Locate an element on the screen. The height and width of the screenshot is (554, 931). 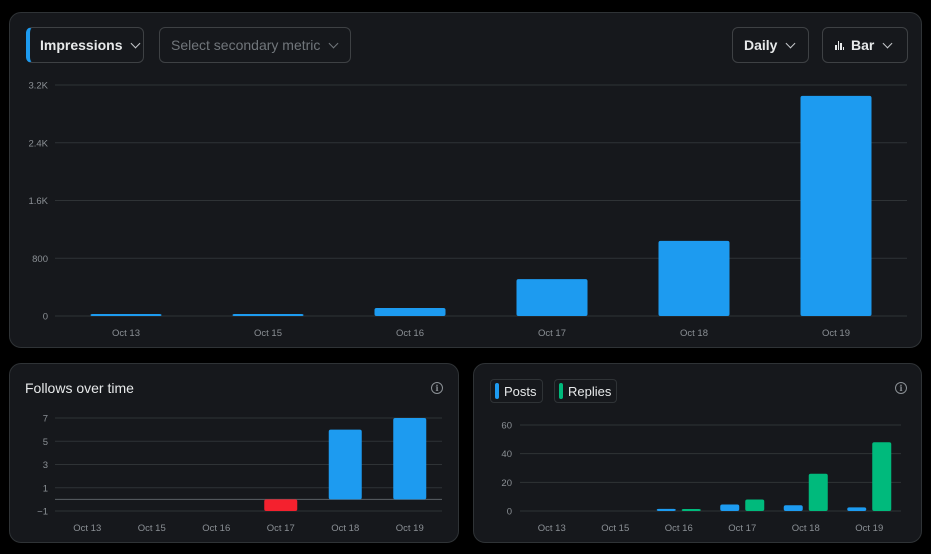
y-tick-label: 5 is located at coordinates (45, 442).